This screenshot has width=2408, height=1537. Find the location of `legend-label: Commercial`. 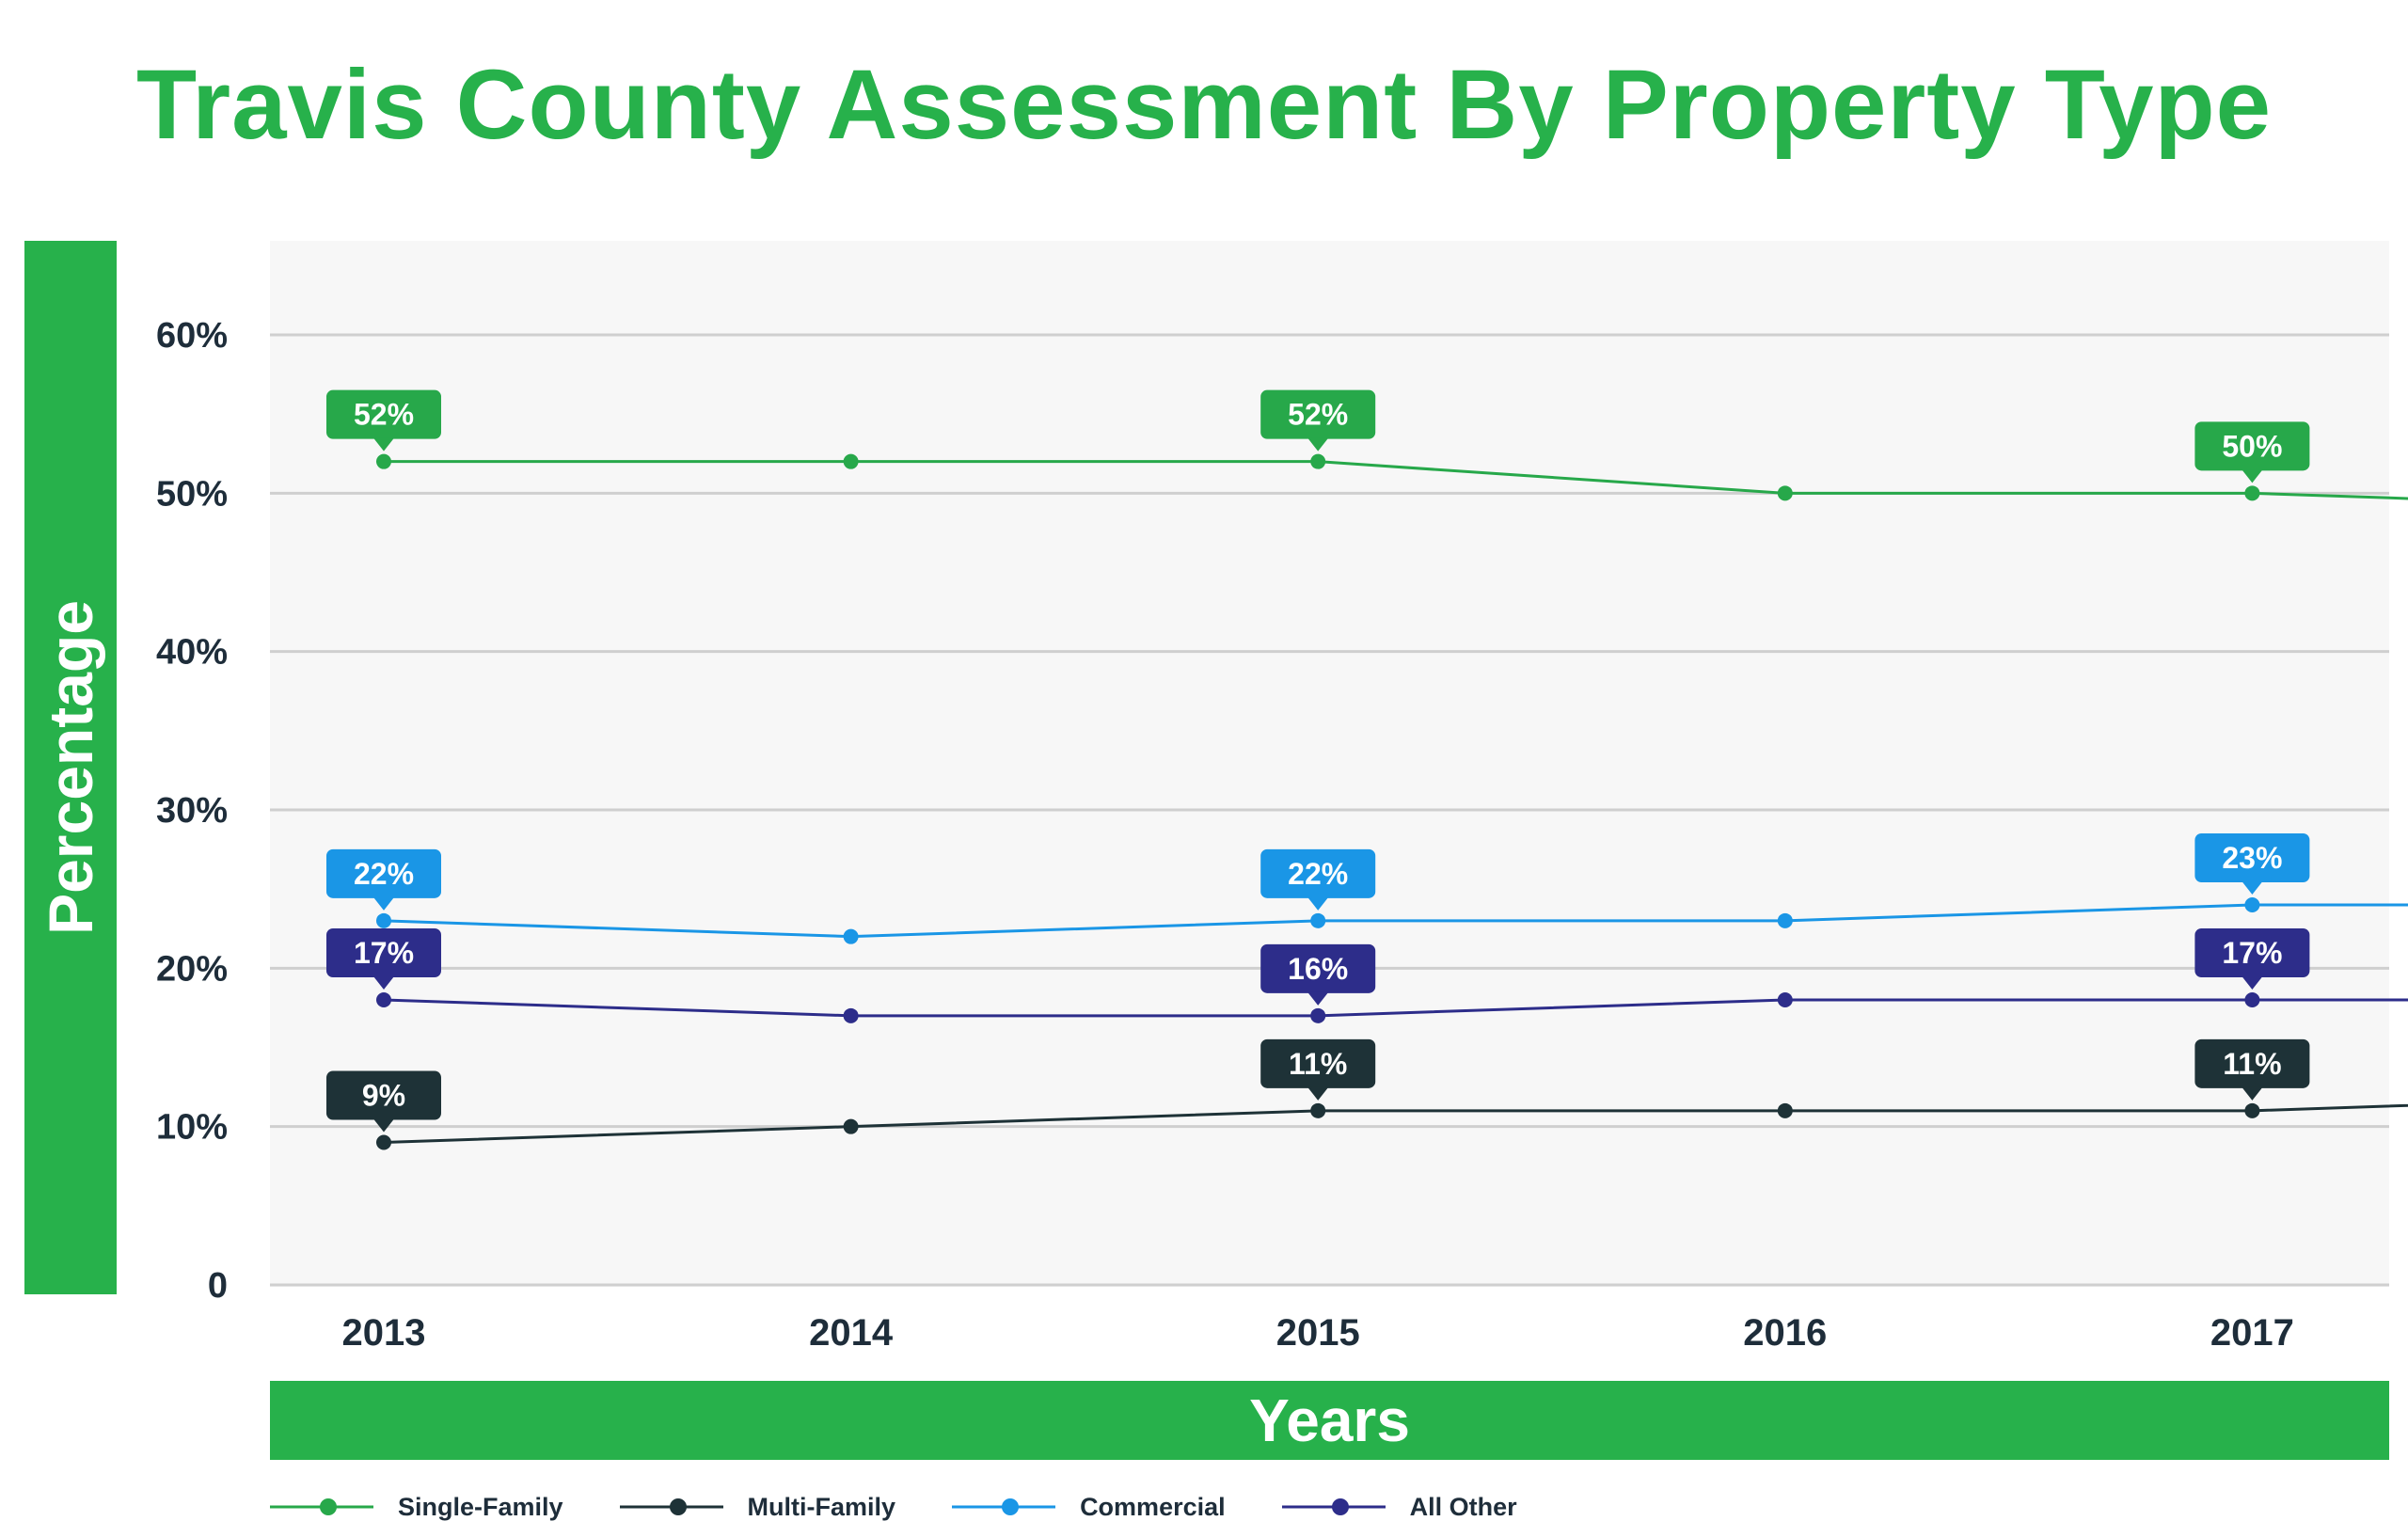

legend-label: Commercial is located at coordinates (1153, 1506).